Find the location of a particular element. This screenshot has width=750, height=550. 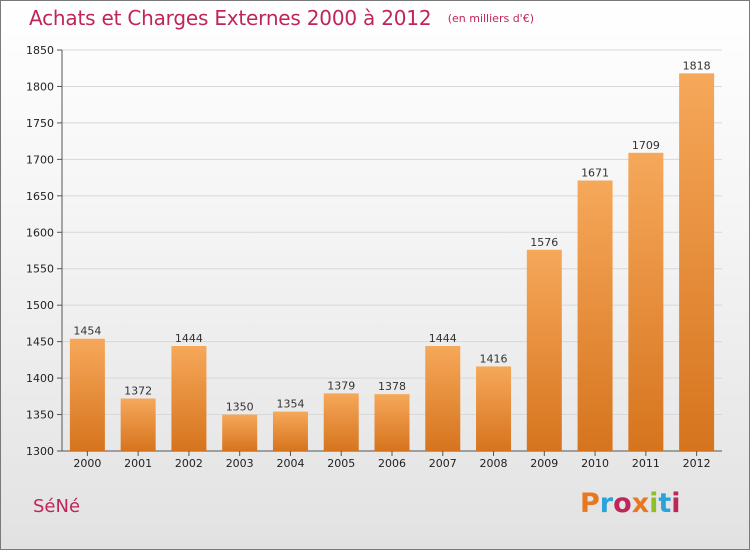

x-tick-label: 2008 is located at coordinates (494, 463).